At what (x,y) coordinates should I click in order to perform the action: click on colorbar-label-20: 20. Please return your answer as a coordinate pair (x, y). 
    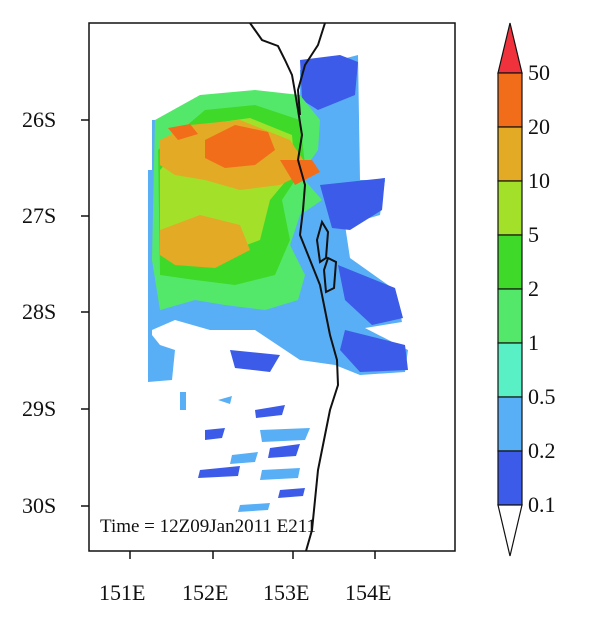
    Looking at the image, I should click on (539, 126).